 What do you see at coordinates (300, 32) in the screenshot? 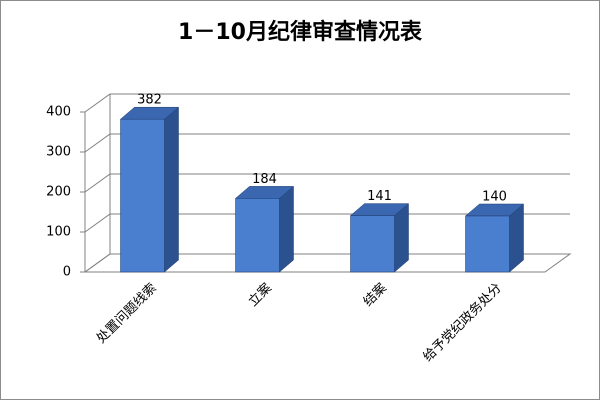
I see `chart-title: 1－10月纪律审查情况表` at bounding box center [300, 32].